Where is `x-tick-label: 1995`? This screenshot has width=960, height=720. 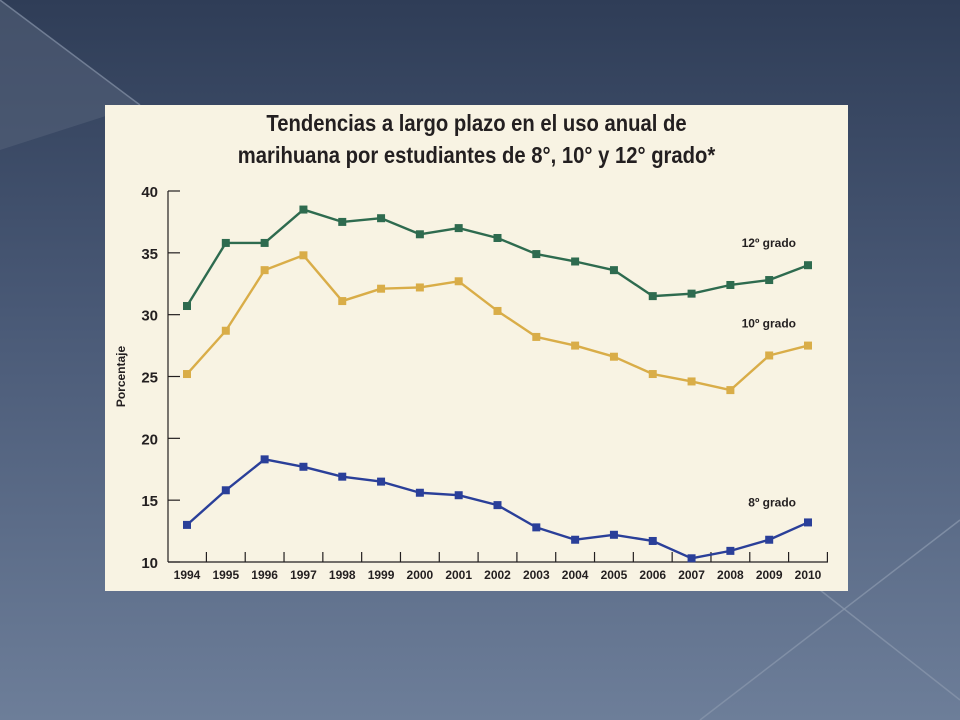
x-tick-label: 1995 is located at coordinates (225, 575).